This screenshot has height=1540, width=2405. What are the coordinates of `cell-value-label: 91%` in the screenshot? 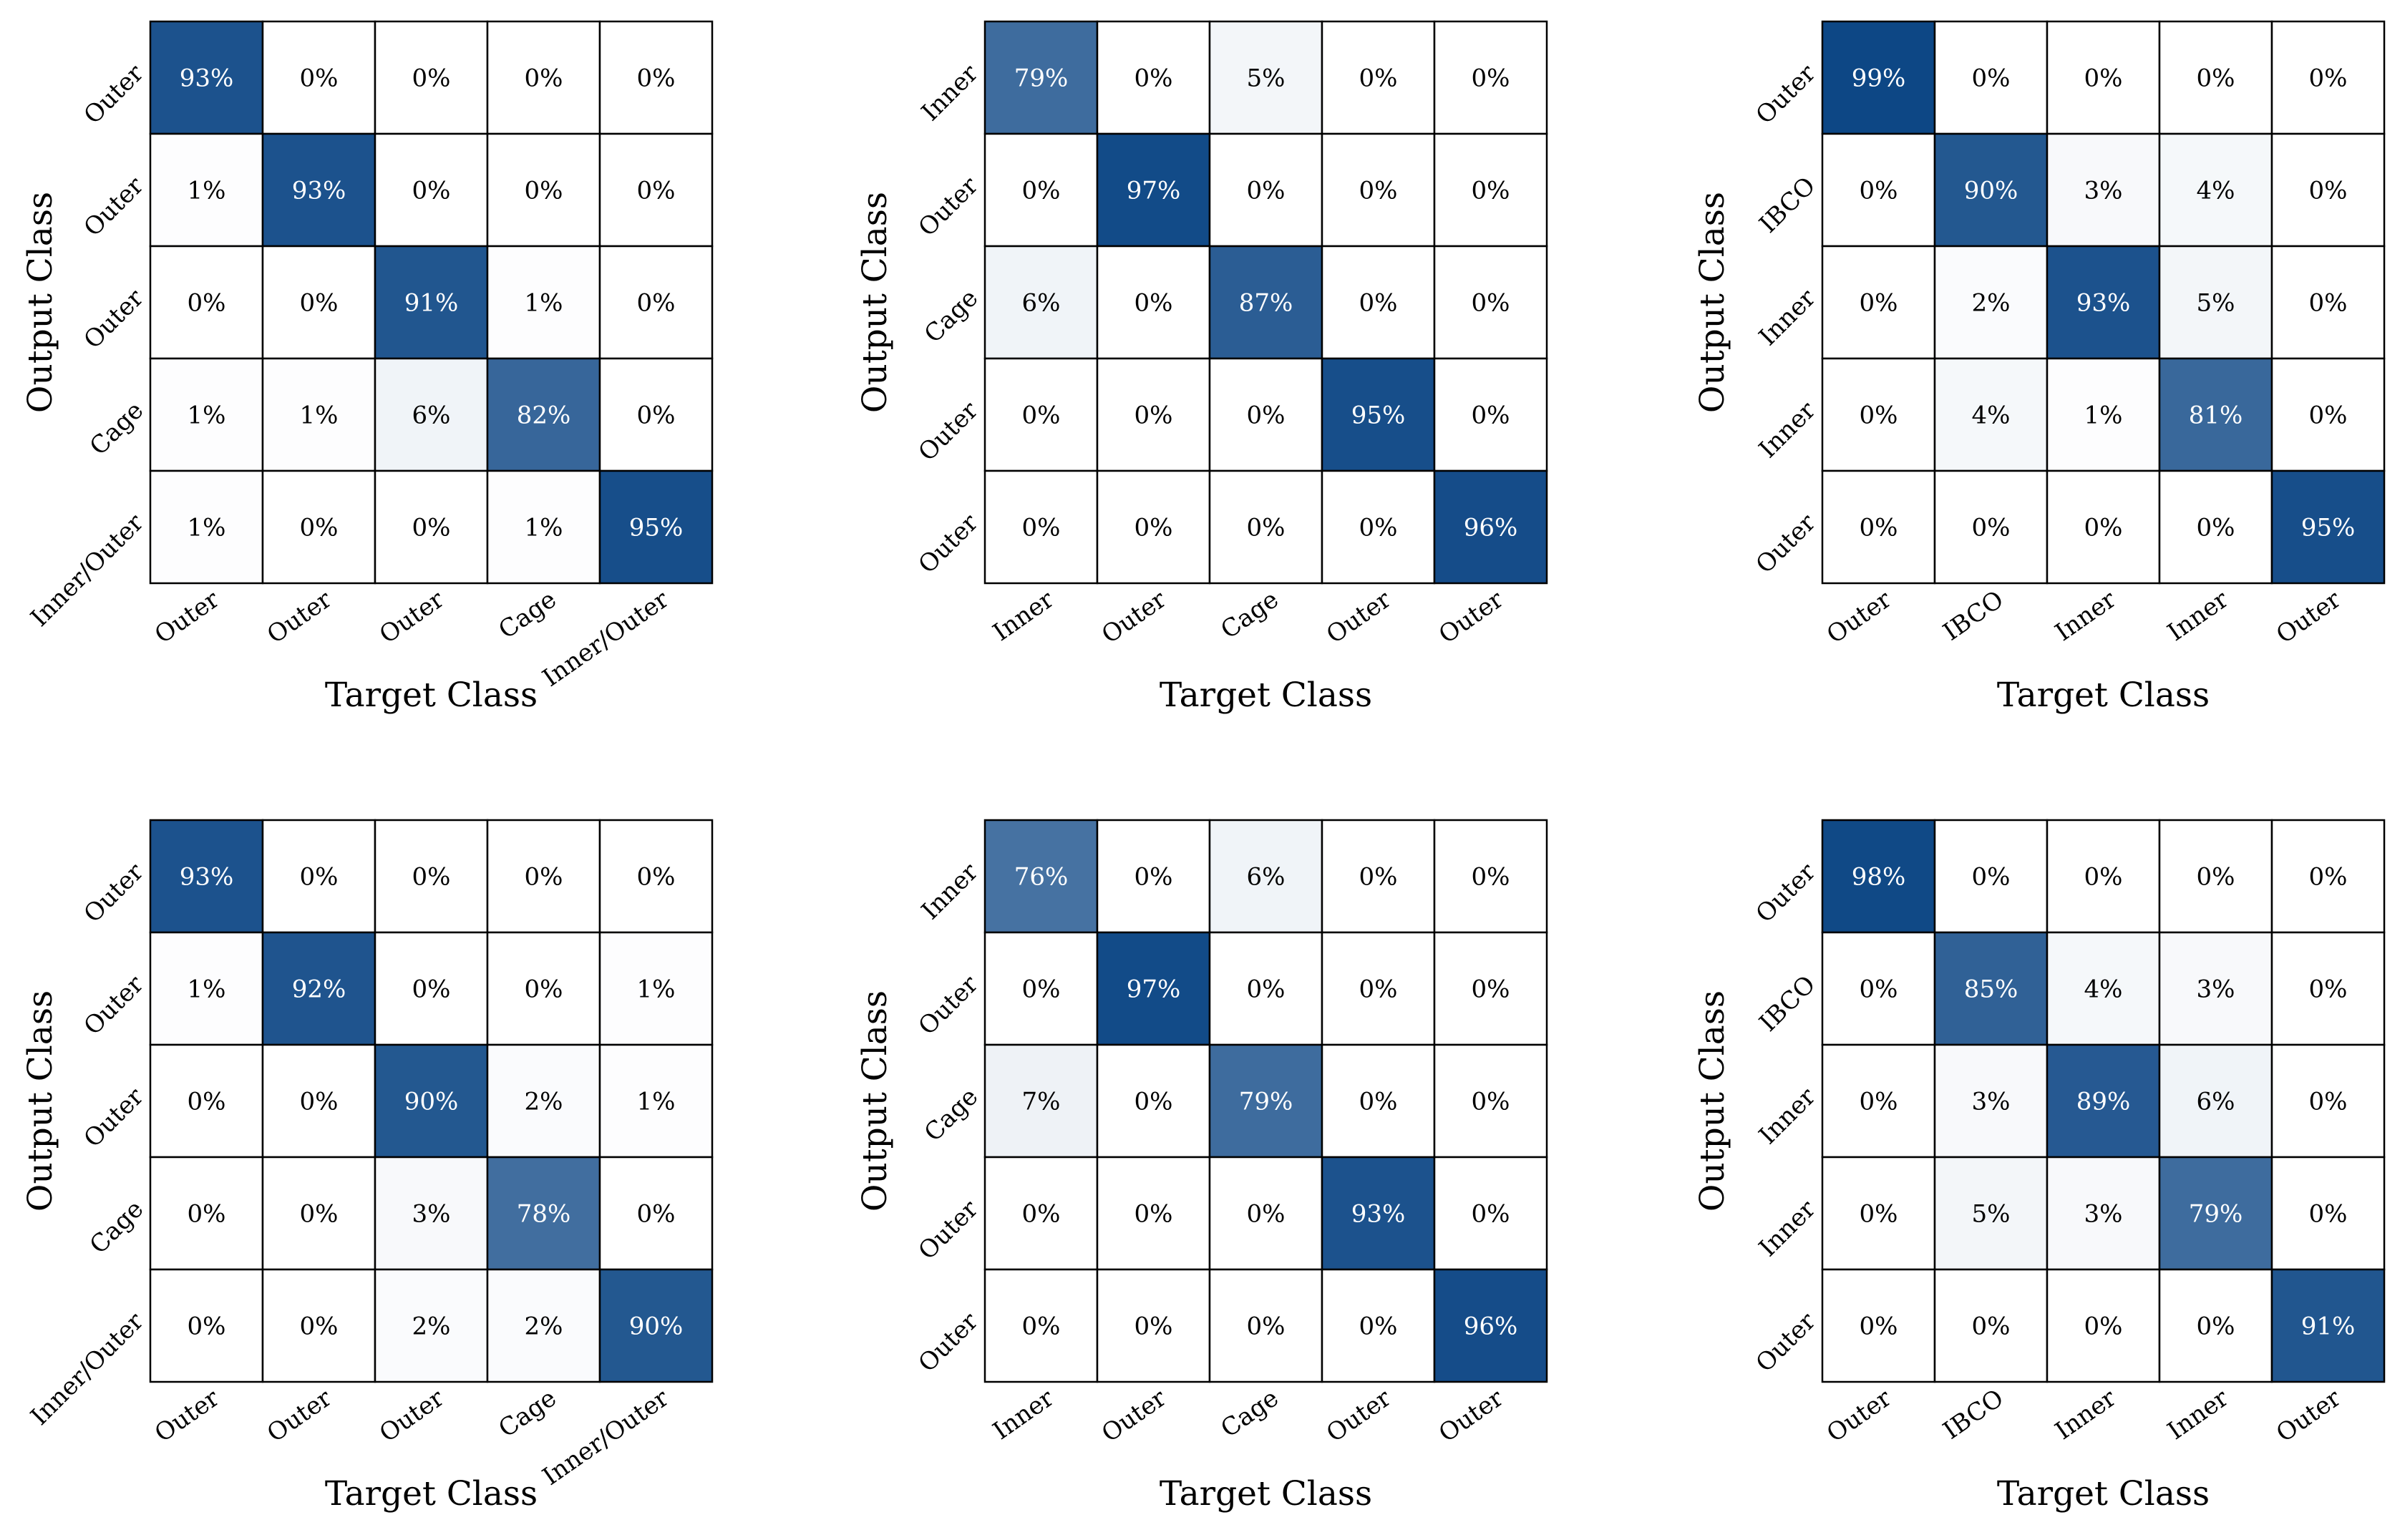 It's located at (2328, 1327).